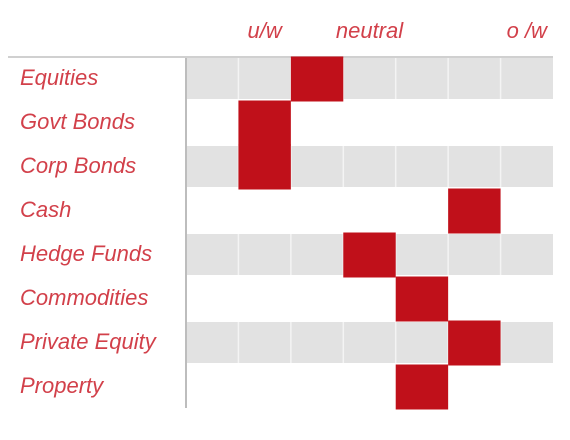  Describe the element at coordinates (369, 78) in the screenshot. I see `row-band` at that location.